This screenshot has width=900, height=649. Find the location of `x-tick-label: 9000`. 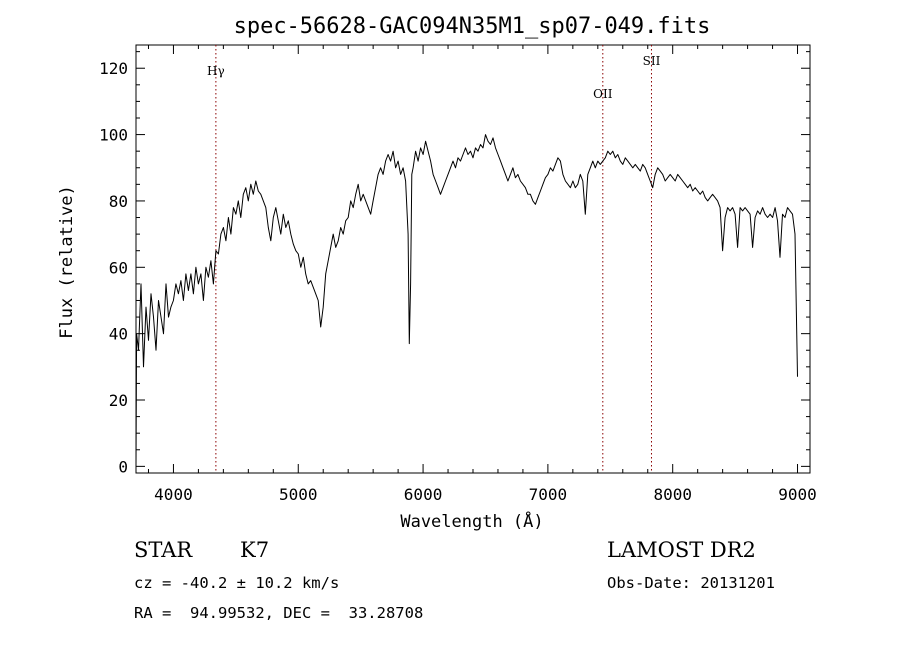

x-tick-label: 9000 is located at coordinates (797, 494).